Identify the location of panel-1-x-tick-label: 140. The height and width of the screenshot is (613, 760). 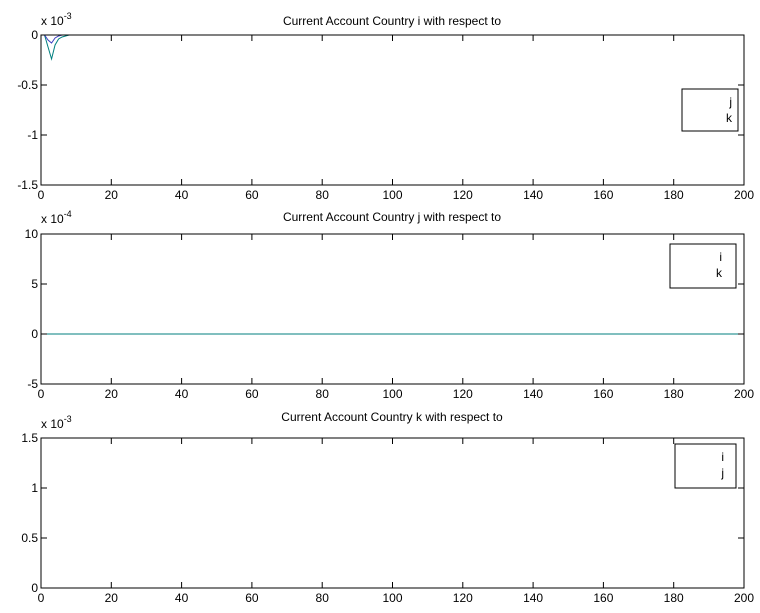
(533, 195).